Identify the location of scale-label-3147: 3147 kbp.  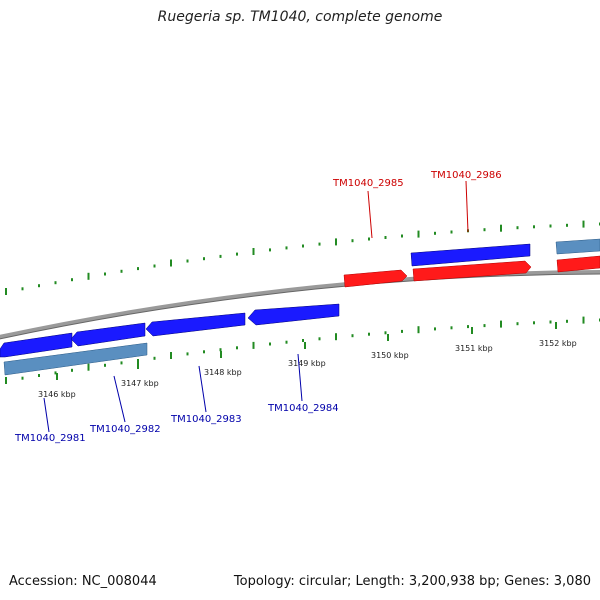
(140, 383).